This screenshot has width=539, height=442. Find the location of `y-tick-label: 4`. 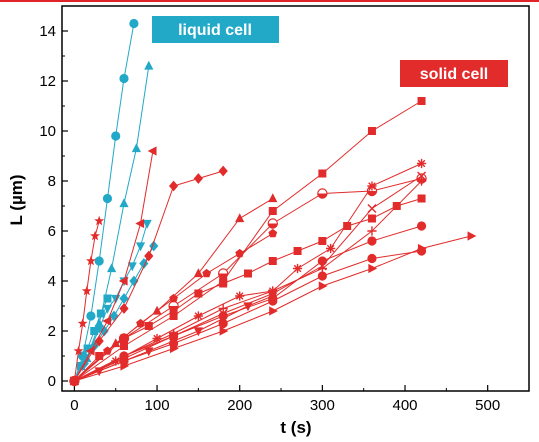

y-tick-label: 4 is located at coordinates (52, 281).